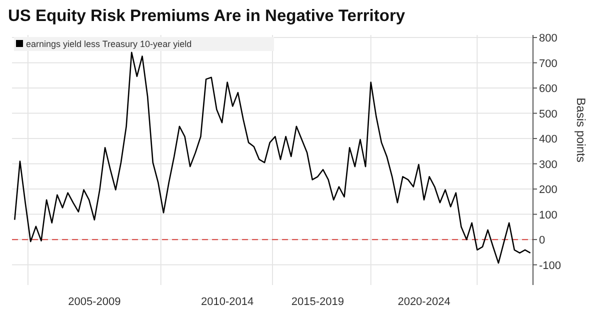 Image resolution: width=613 pixels, height=335 pixels. I want to click on y-tick-label: 0, so click(542, 240).